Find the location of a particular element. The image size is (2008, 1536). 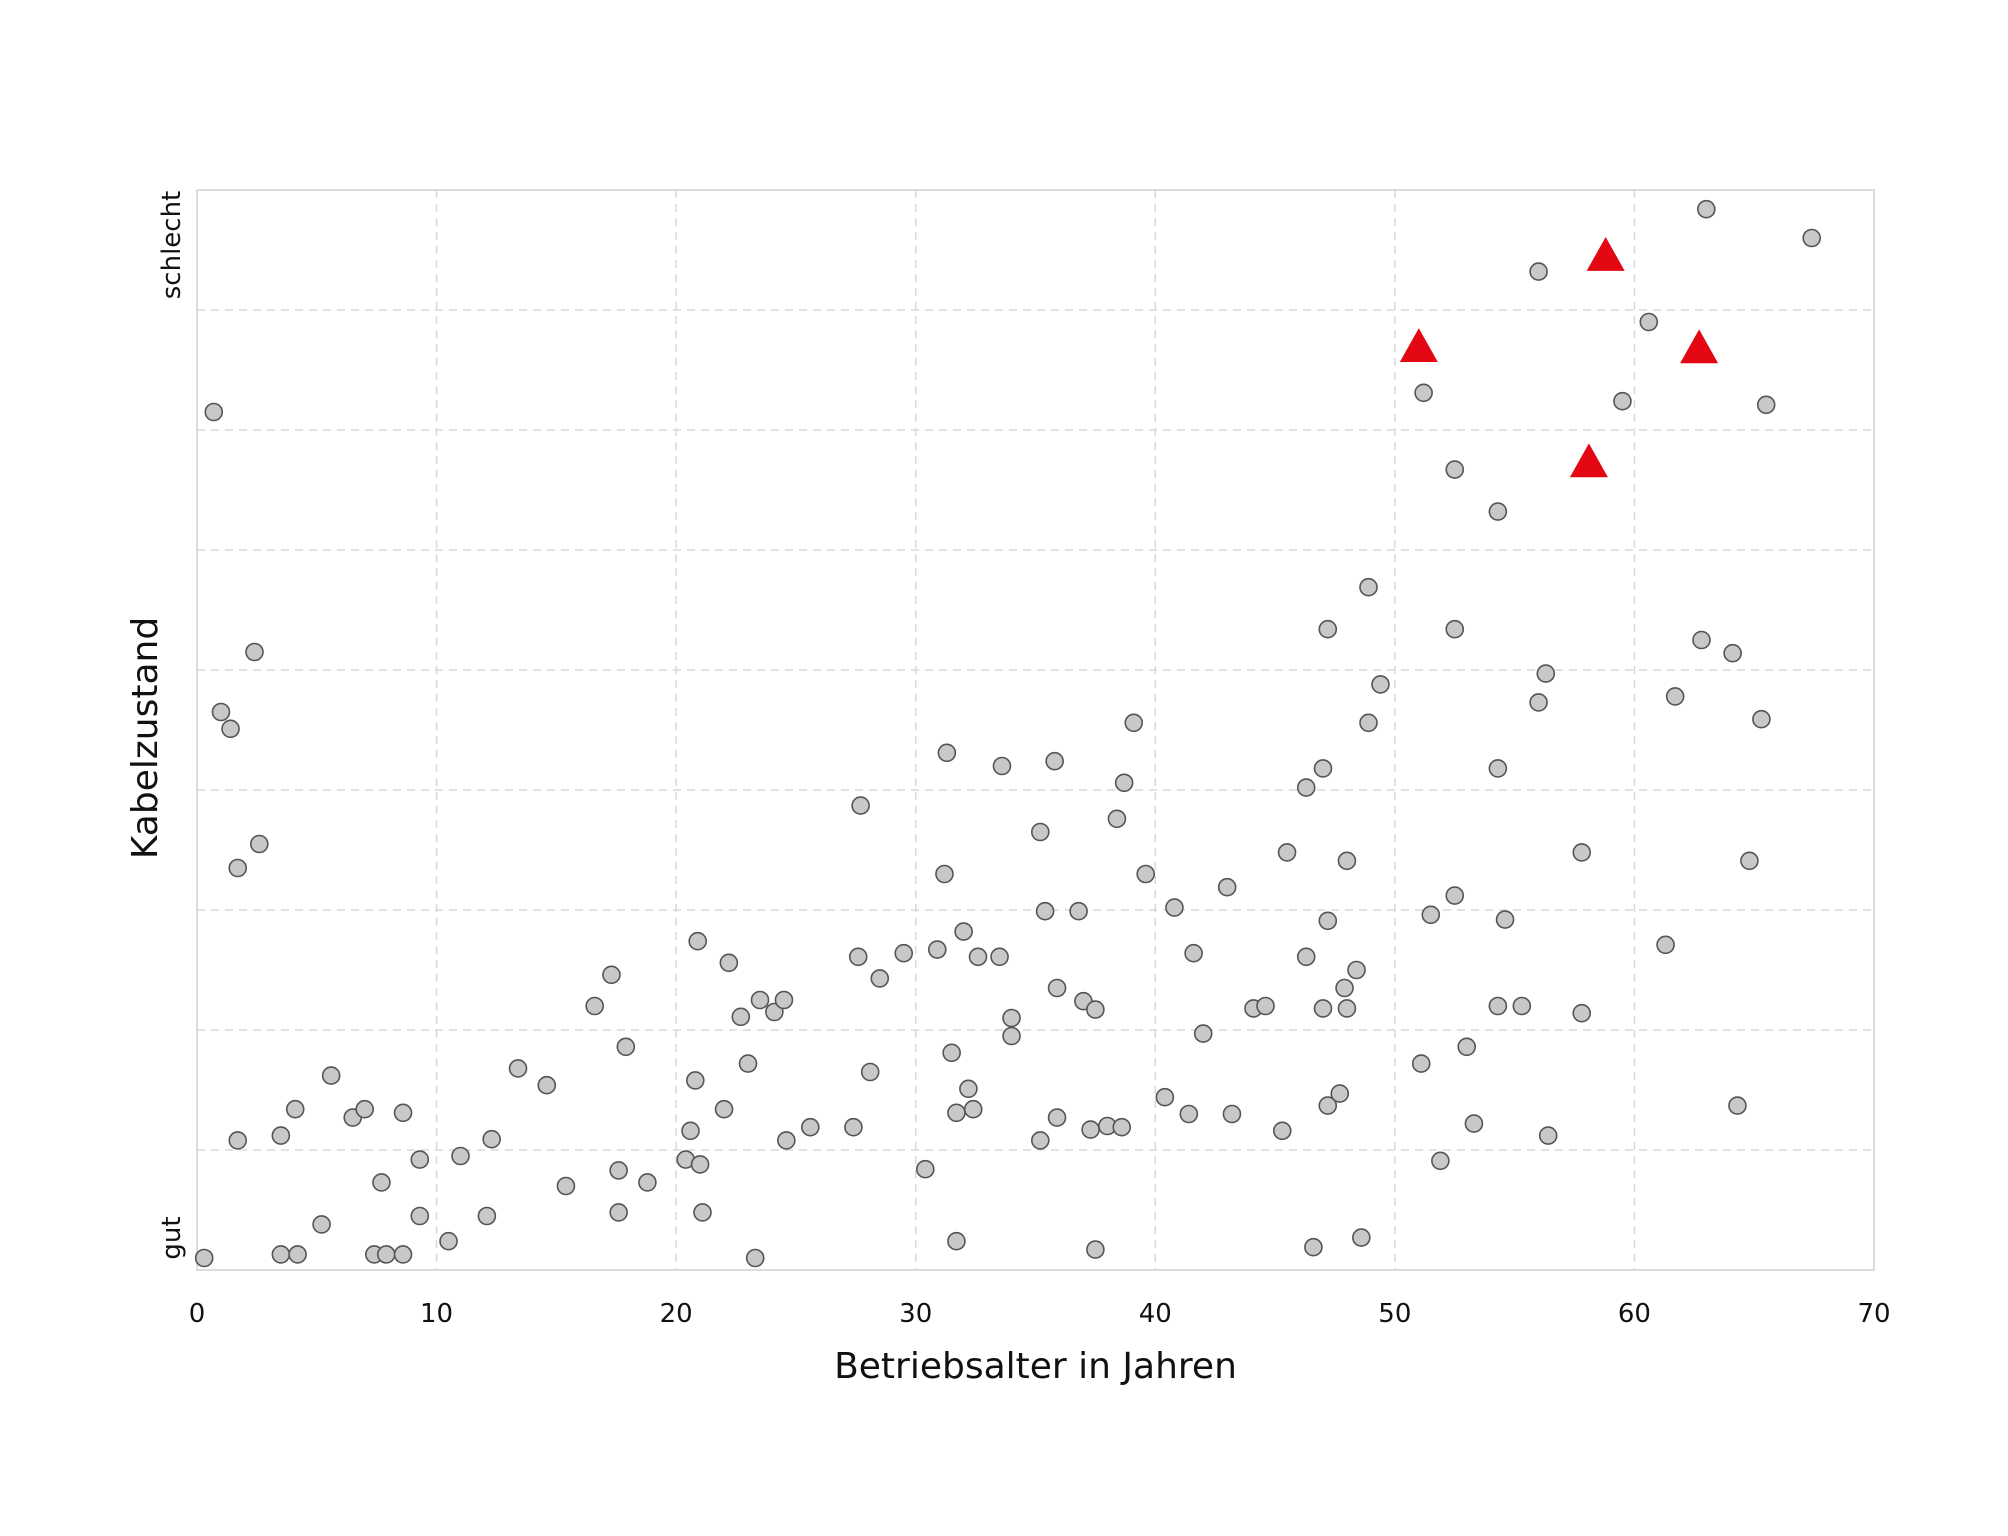

y-axis-title: Kabelzustand is located at coordinates (145, 738).